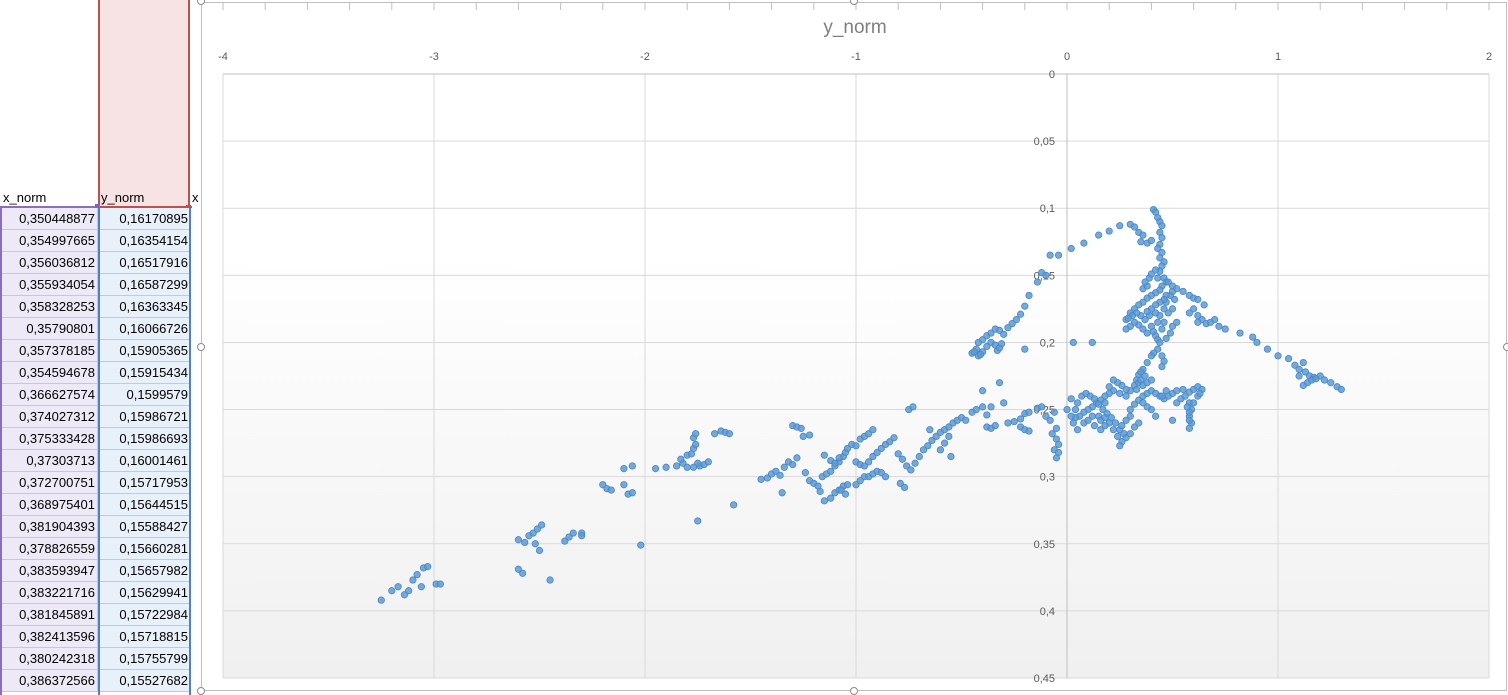  What do you see at coordinates (49, 307) in the screenshot?
I see `cell-x-norm: 0,358328253` at bounding box center [49, 307].